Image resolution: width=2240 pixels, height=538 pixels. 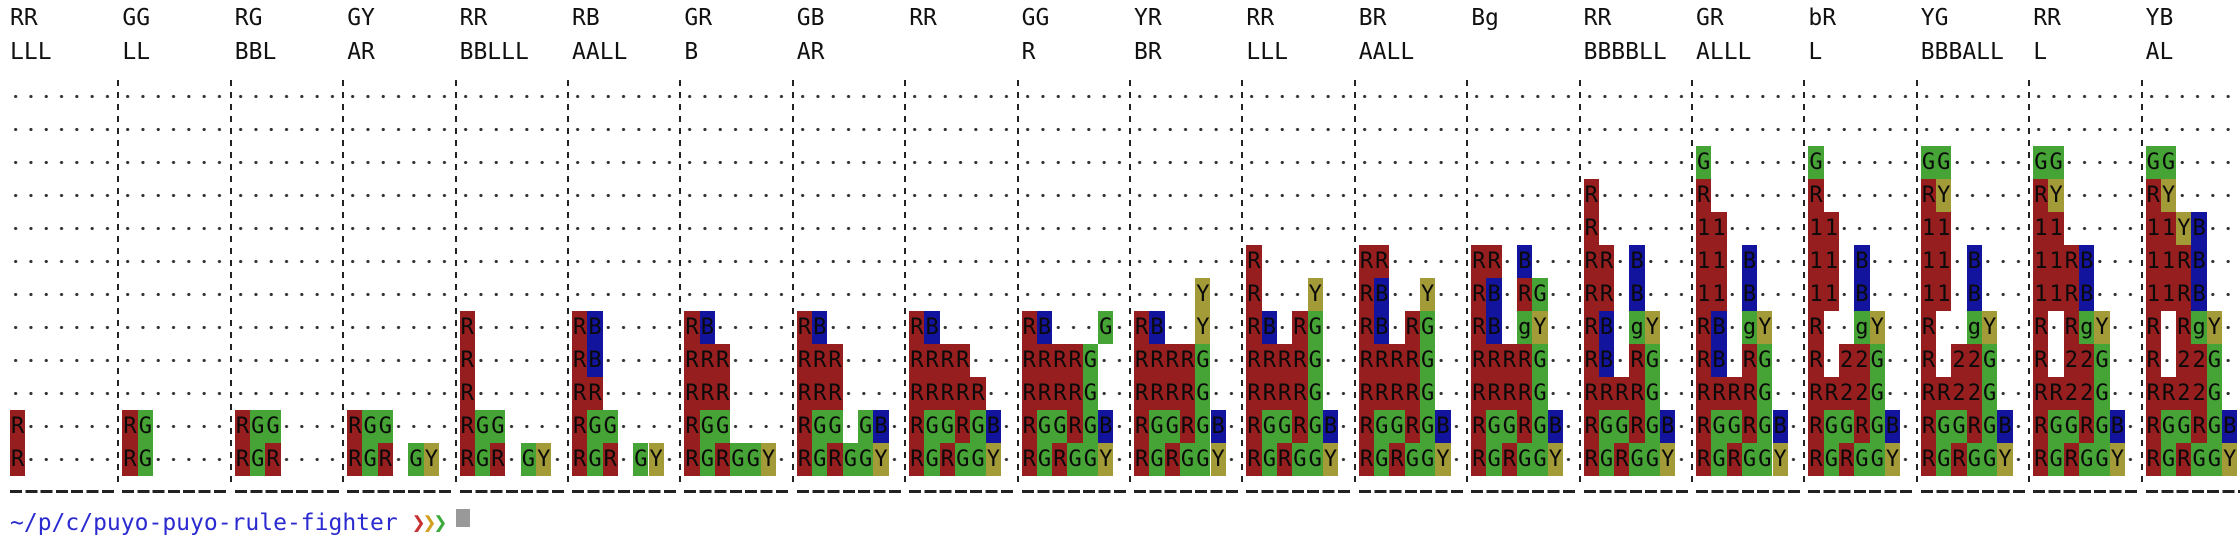 I want to click on puyo-cell: g, so click(x=1525, y=327).